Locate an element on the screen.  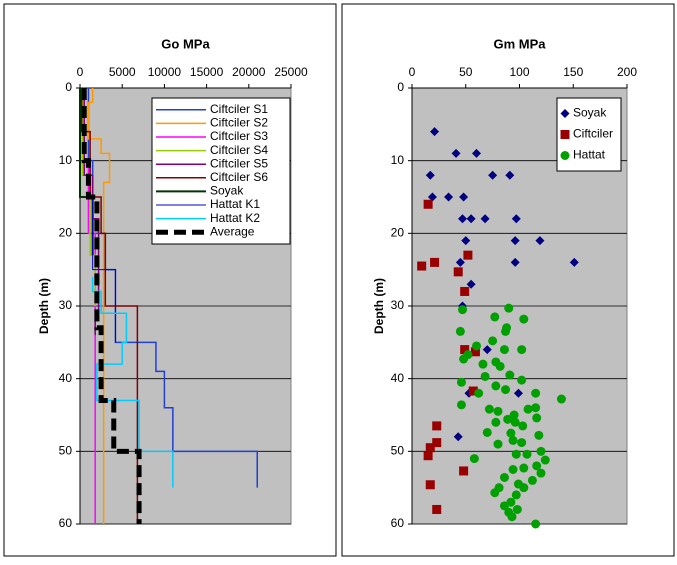
y-tick-label: 20 is located at coordinates (66, 233).